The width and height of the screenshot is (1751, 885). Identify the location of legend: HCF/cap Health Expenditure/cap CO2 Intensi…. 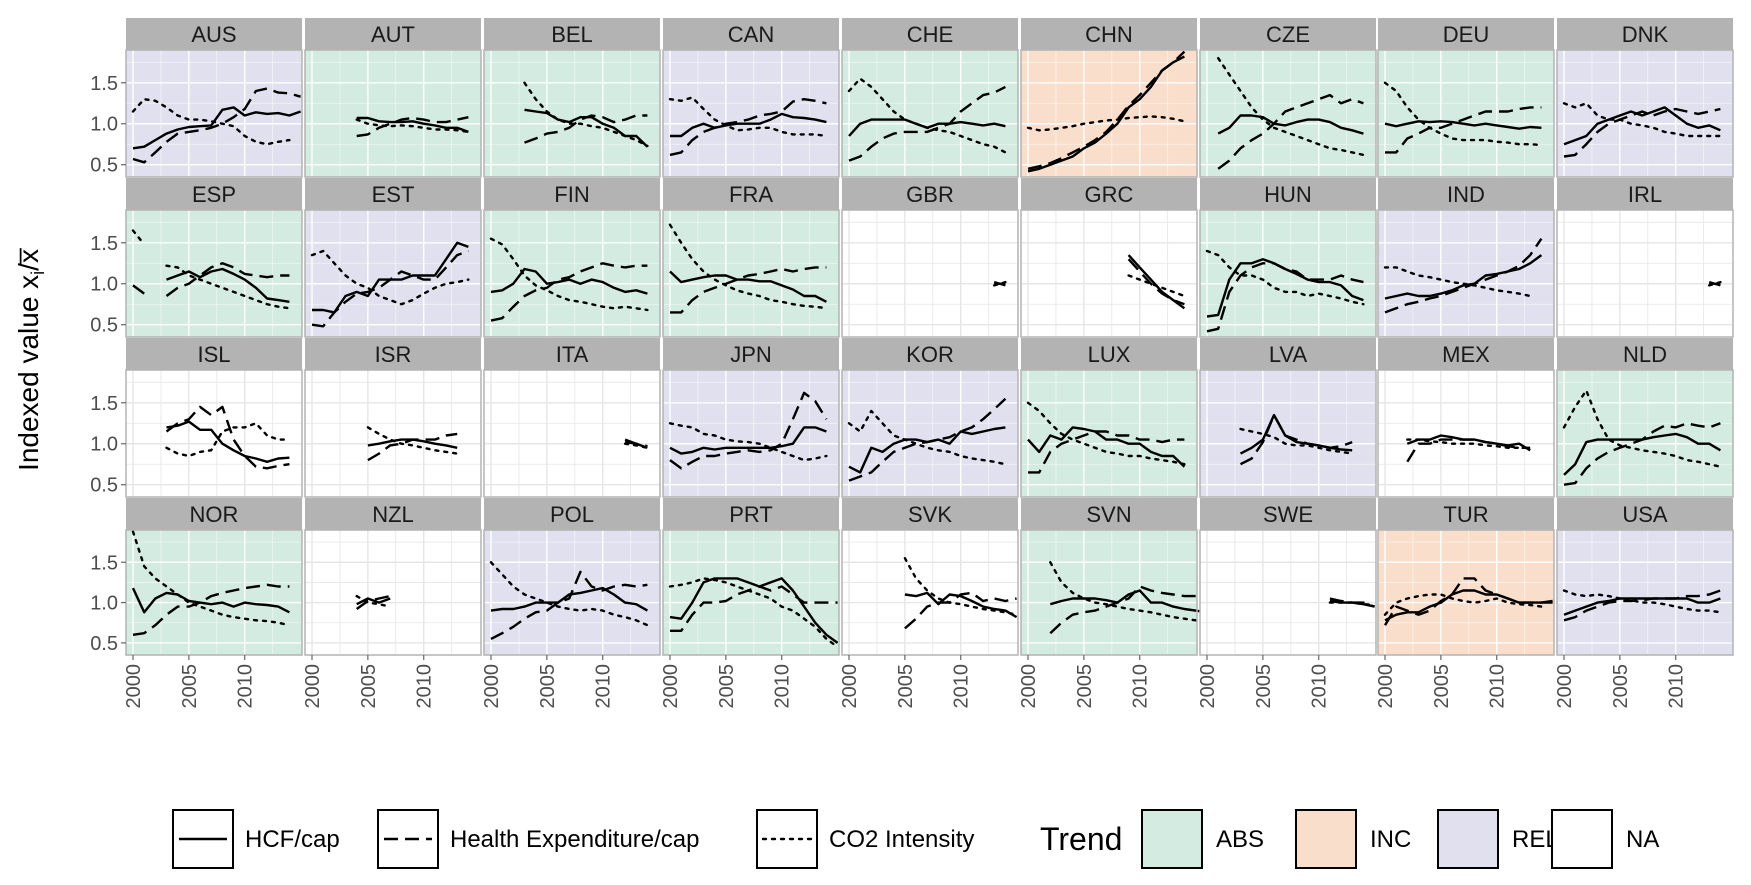
(915, 839).